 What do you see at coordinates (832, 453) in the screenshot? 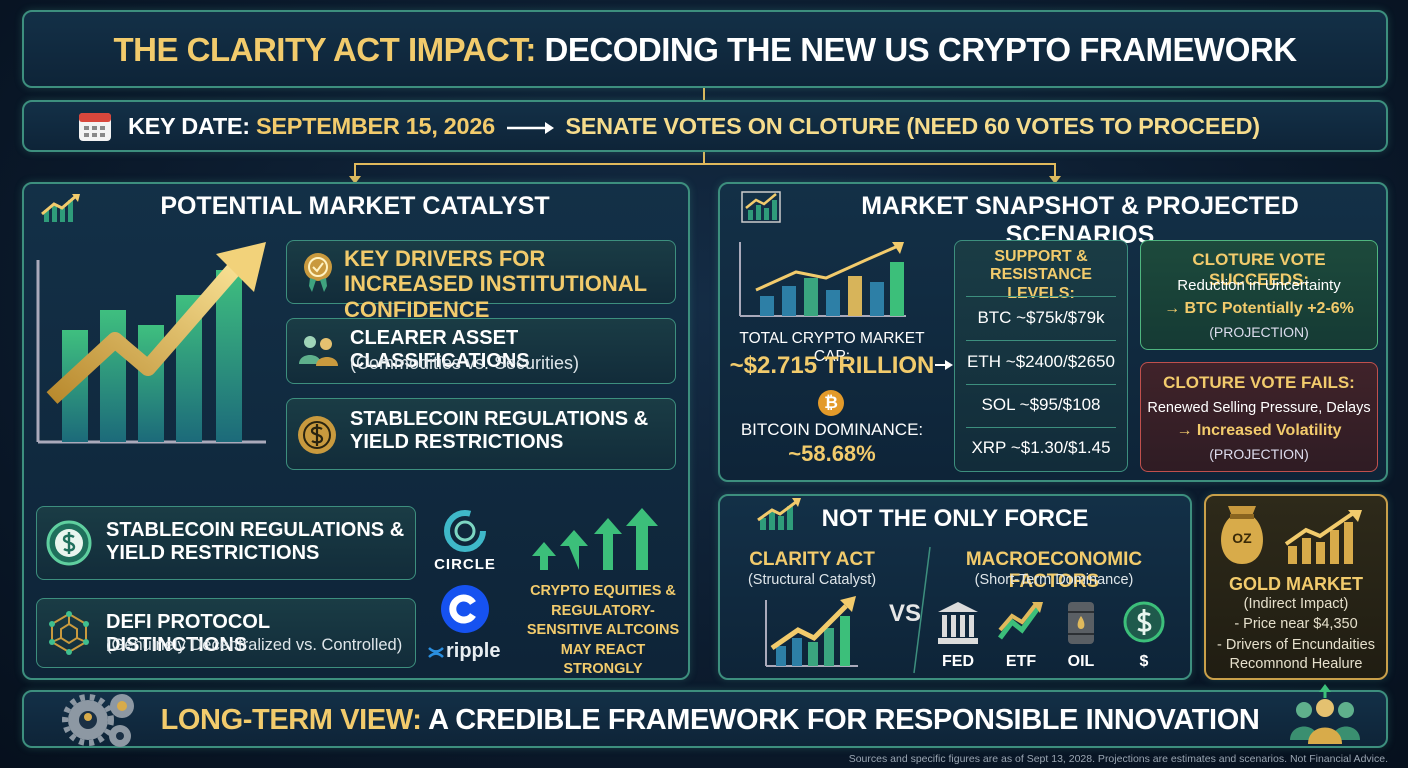
I see `dominance: ~58.68%` at bounding box center [832, 453].